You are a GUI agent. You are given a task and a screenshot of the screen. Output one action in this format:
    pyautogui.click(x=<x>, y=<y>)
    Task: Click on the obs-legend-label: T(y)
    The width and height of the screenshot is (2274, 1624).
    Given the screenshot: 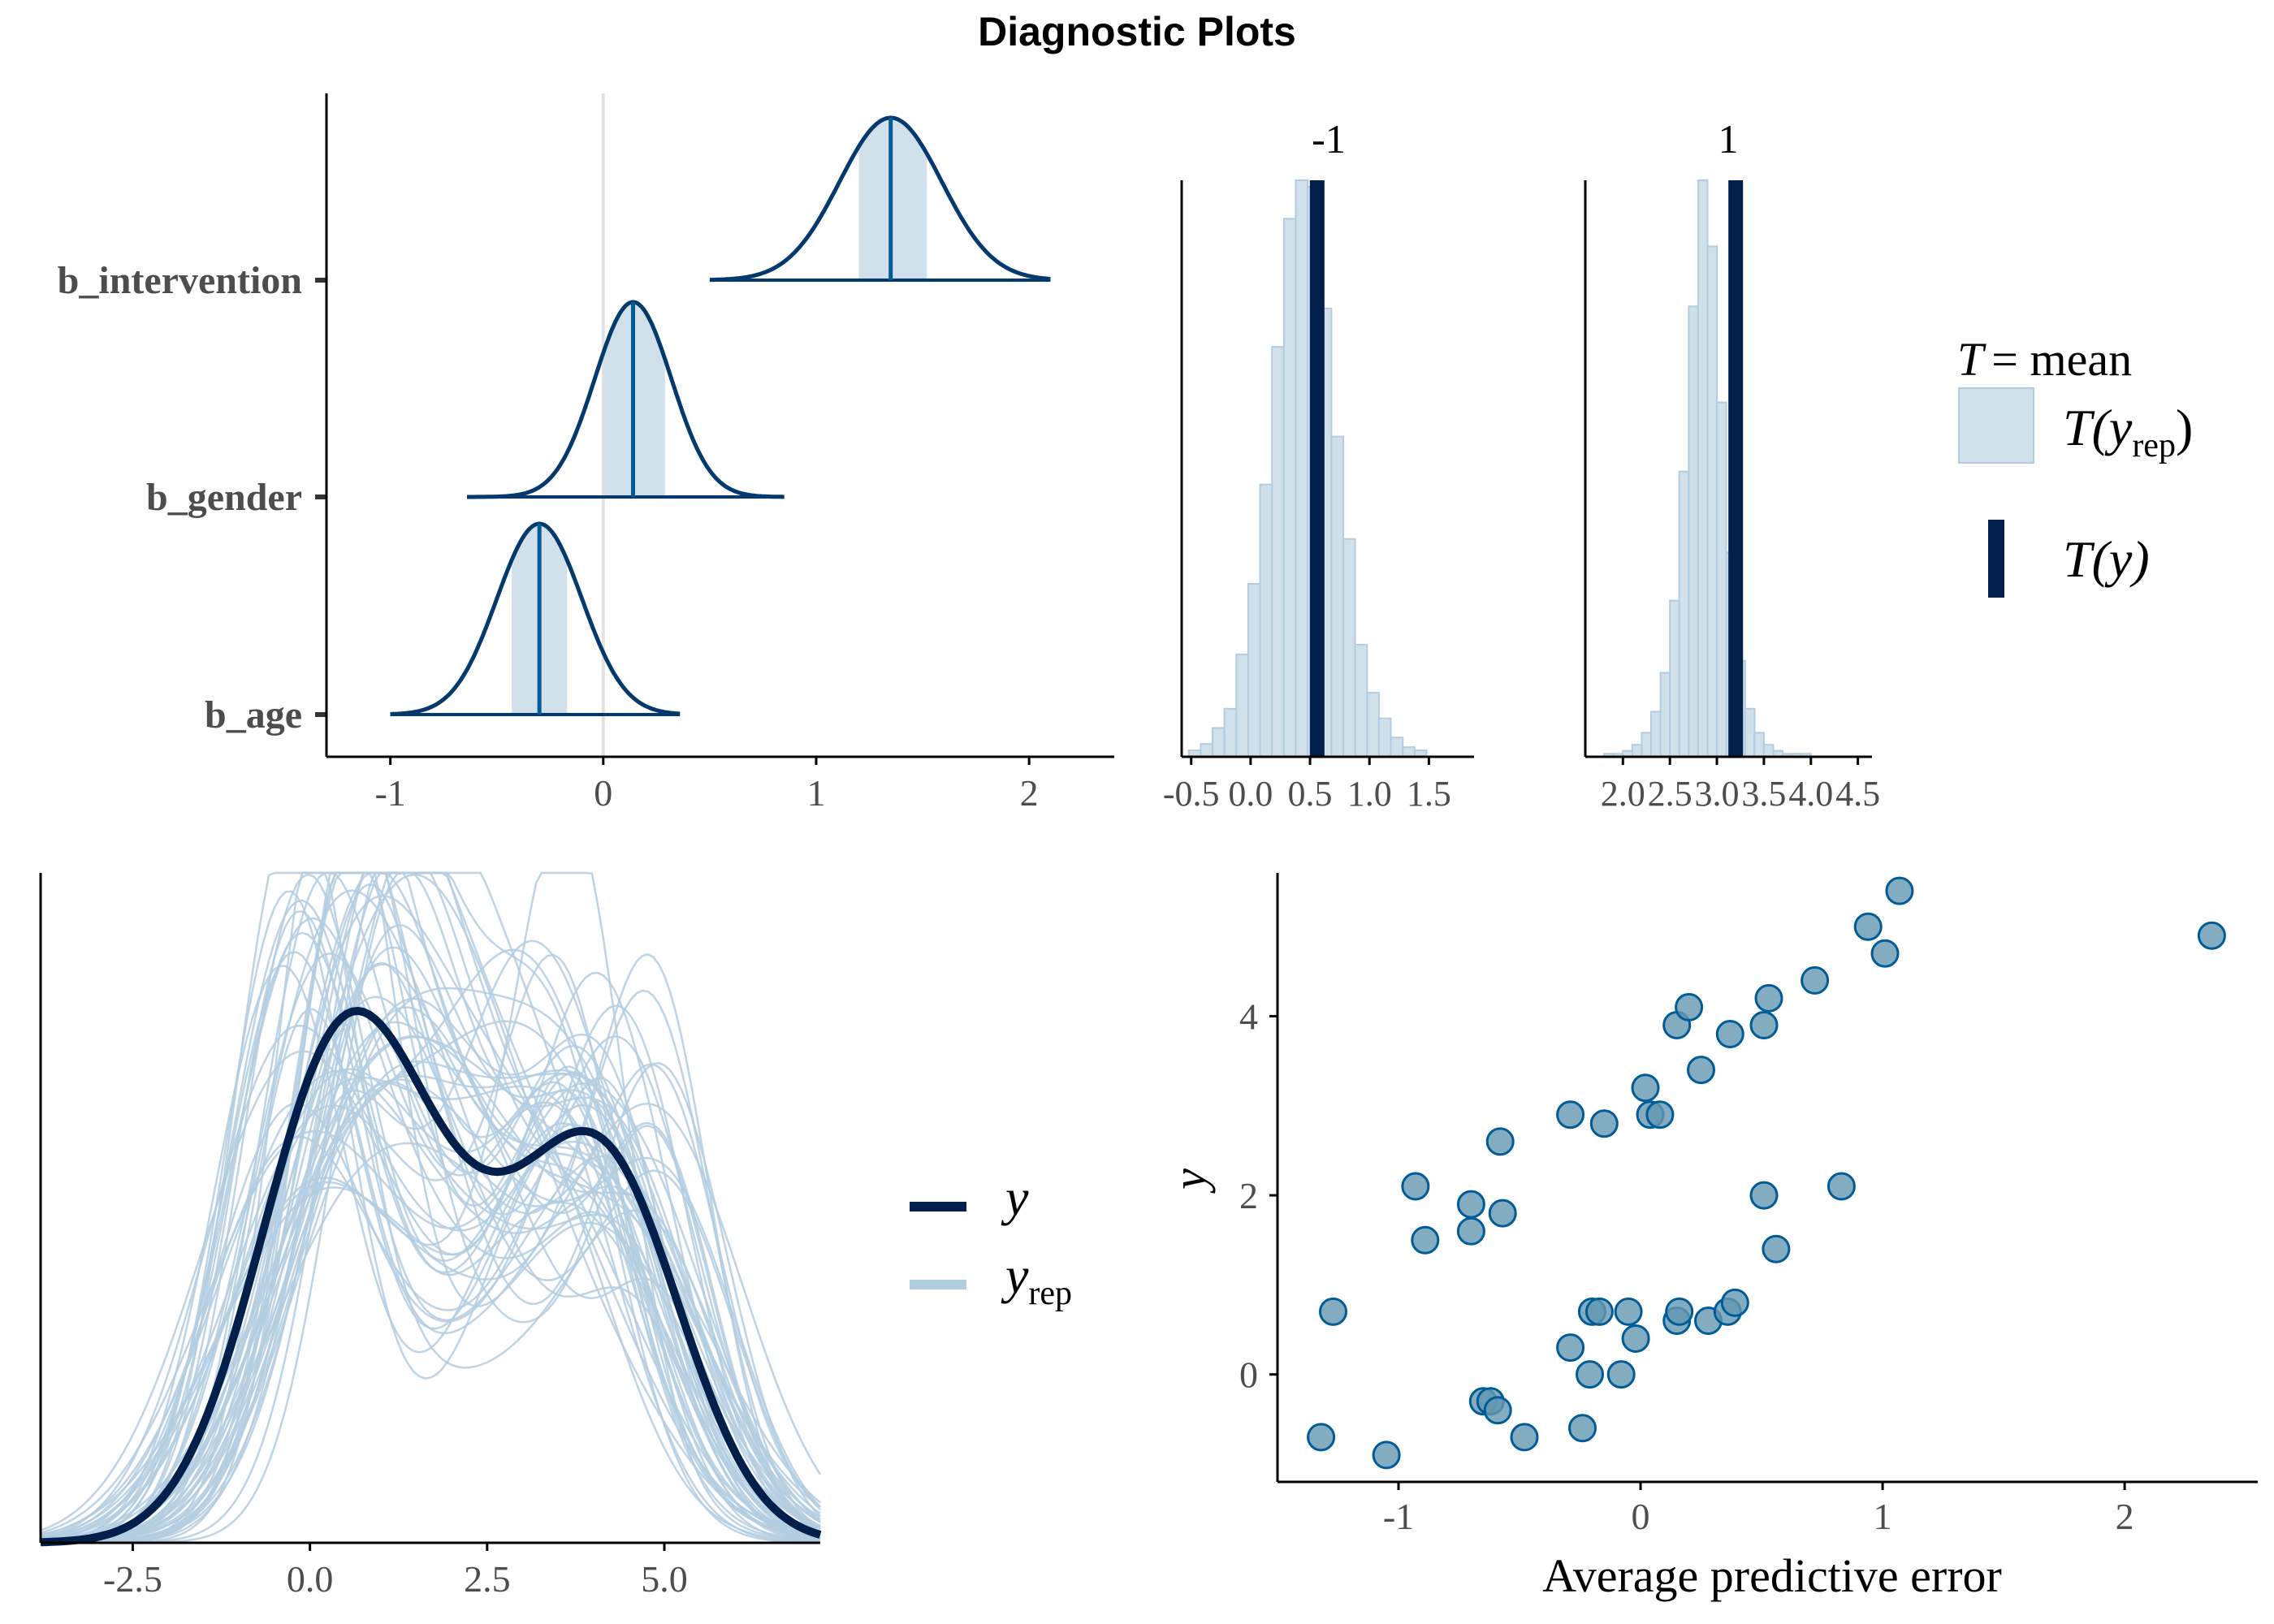 What is the action you would take?
    pyautogui.click(x=2106, y=559)
    